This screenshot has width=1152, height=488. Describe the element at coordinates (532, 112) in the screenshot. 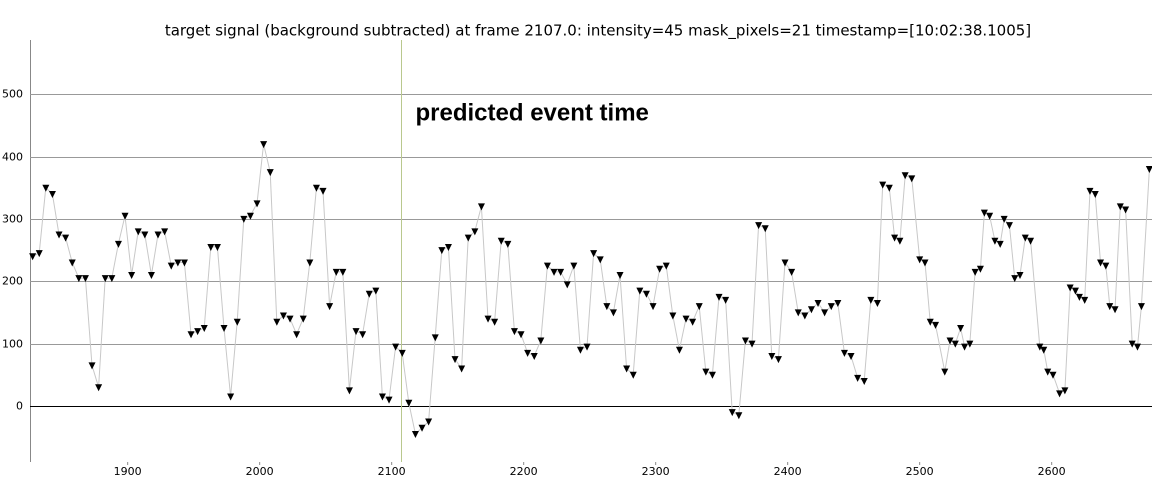

I see `event-label: predicted event time` at that location.